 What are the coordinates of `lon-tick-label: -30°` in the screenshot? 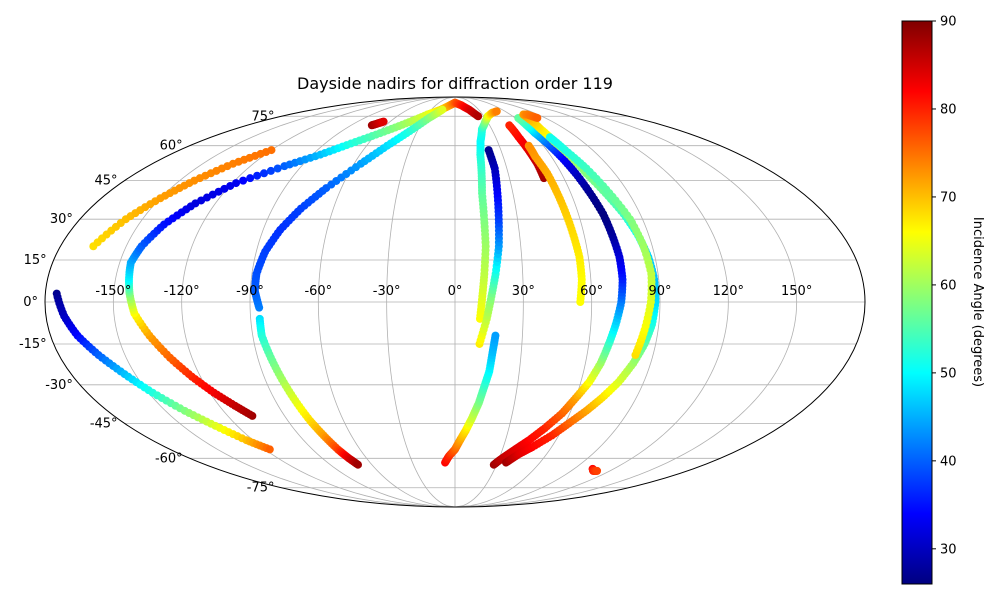 It's located at (387, 291).